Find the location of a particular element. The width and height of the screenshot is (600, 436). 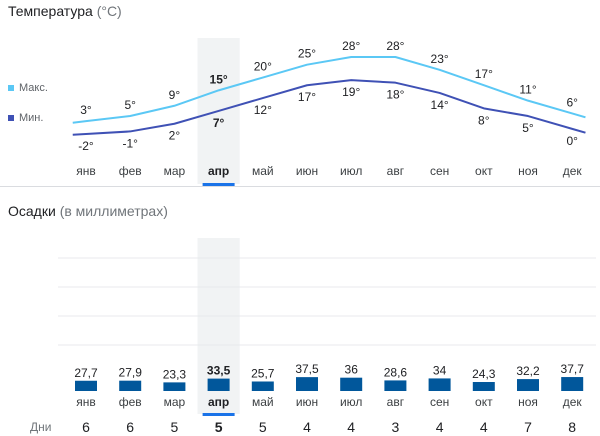

precip-month-label-7: авг is located at coordinates (396, 402).